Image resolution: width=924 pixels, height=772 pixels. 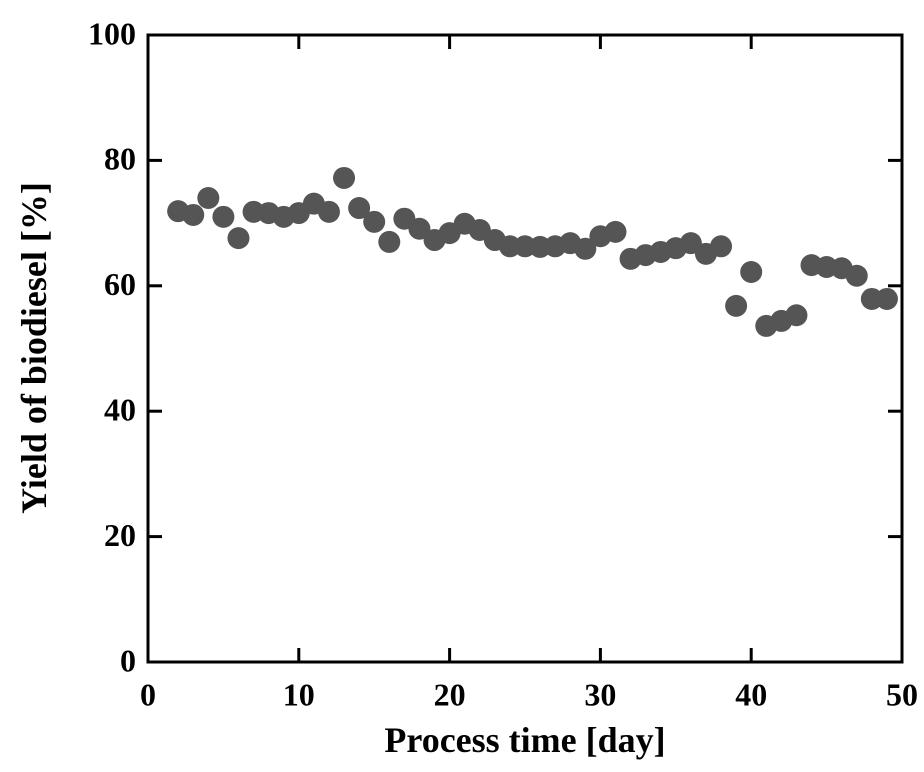 What do you see at coordinates (112, 33) in the screenshot?
I see `y-tick-label: 100` at bounding box center [112, 33].